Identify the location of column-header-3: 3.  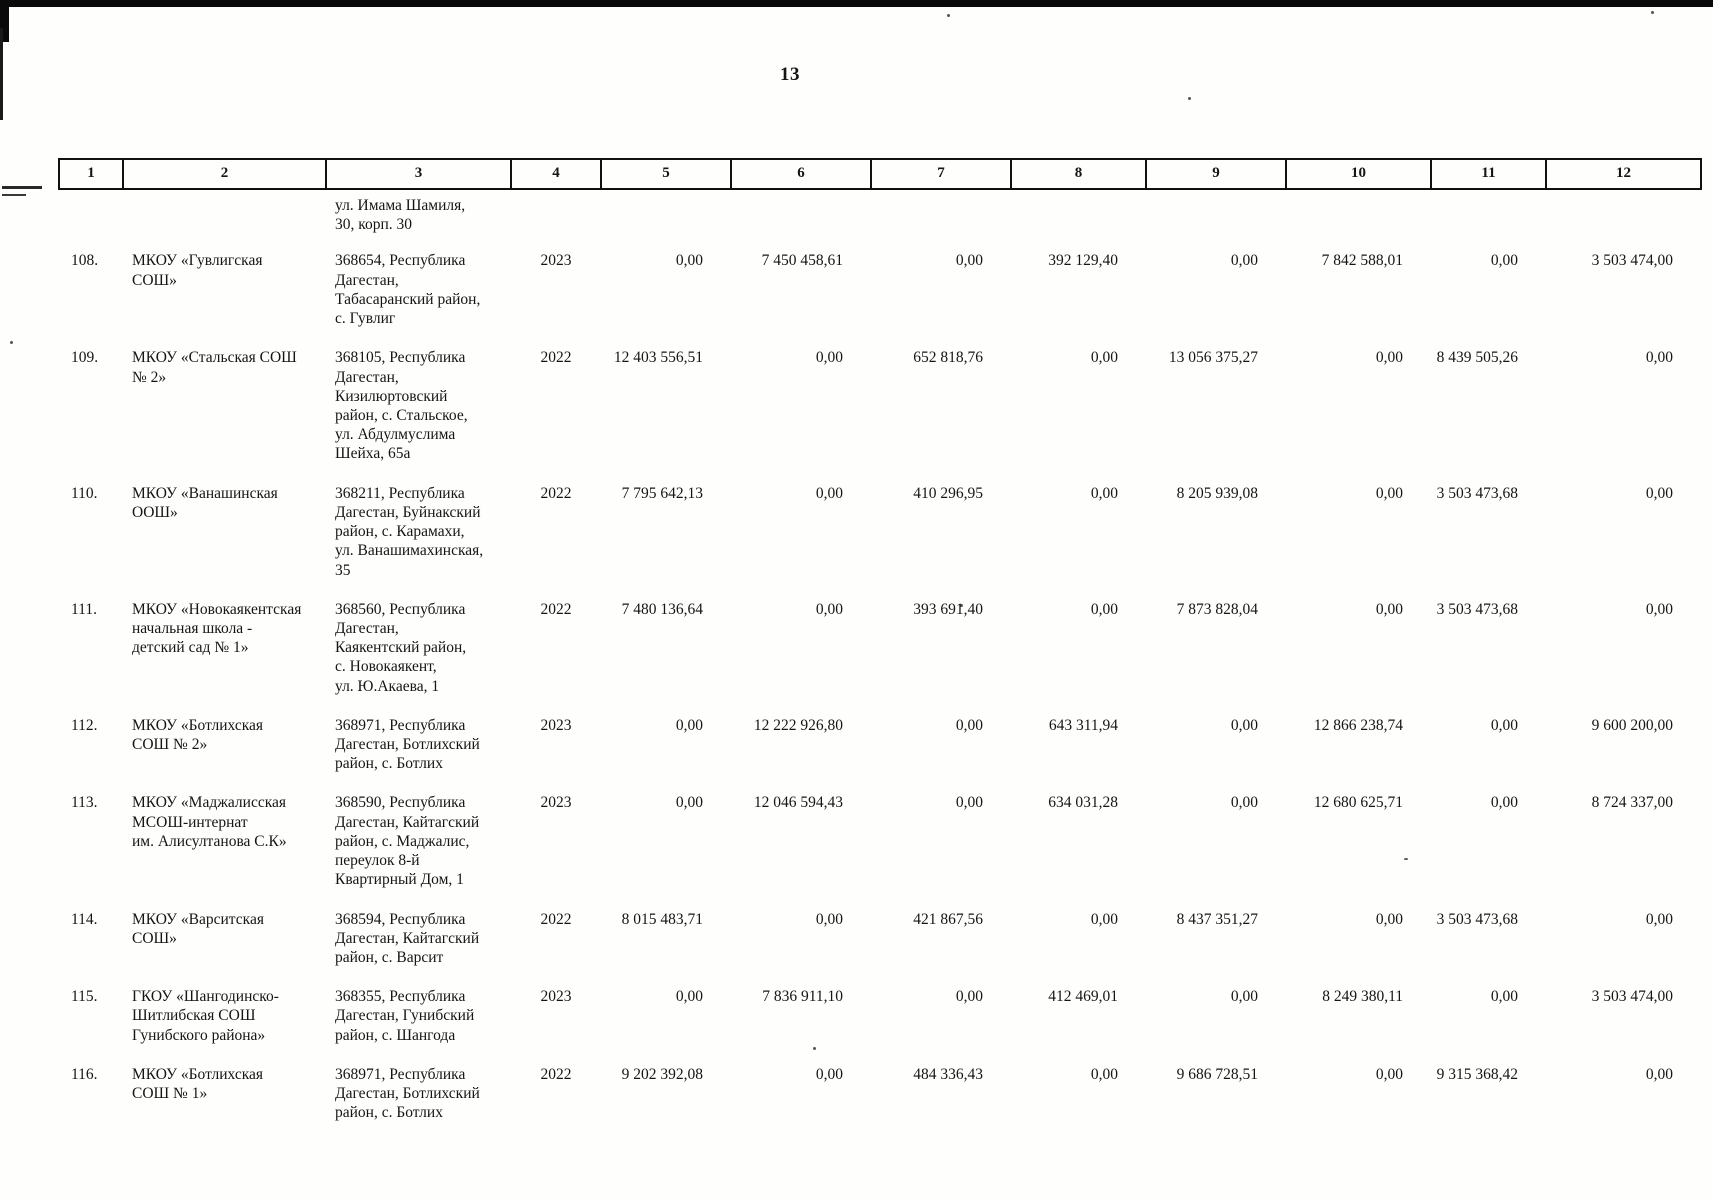
(418, 174).